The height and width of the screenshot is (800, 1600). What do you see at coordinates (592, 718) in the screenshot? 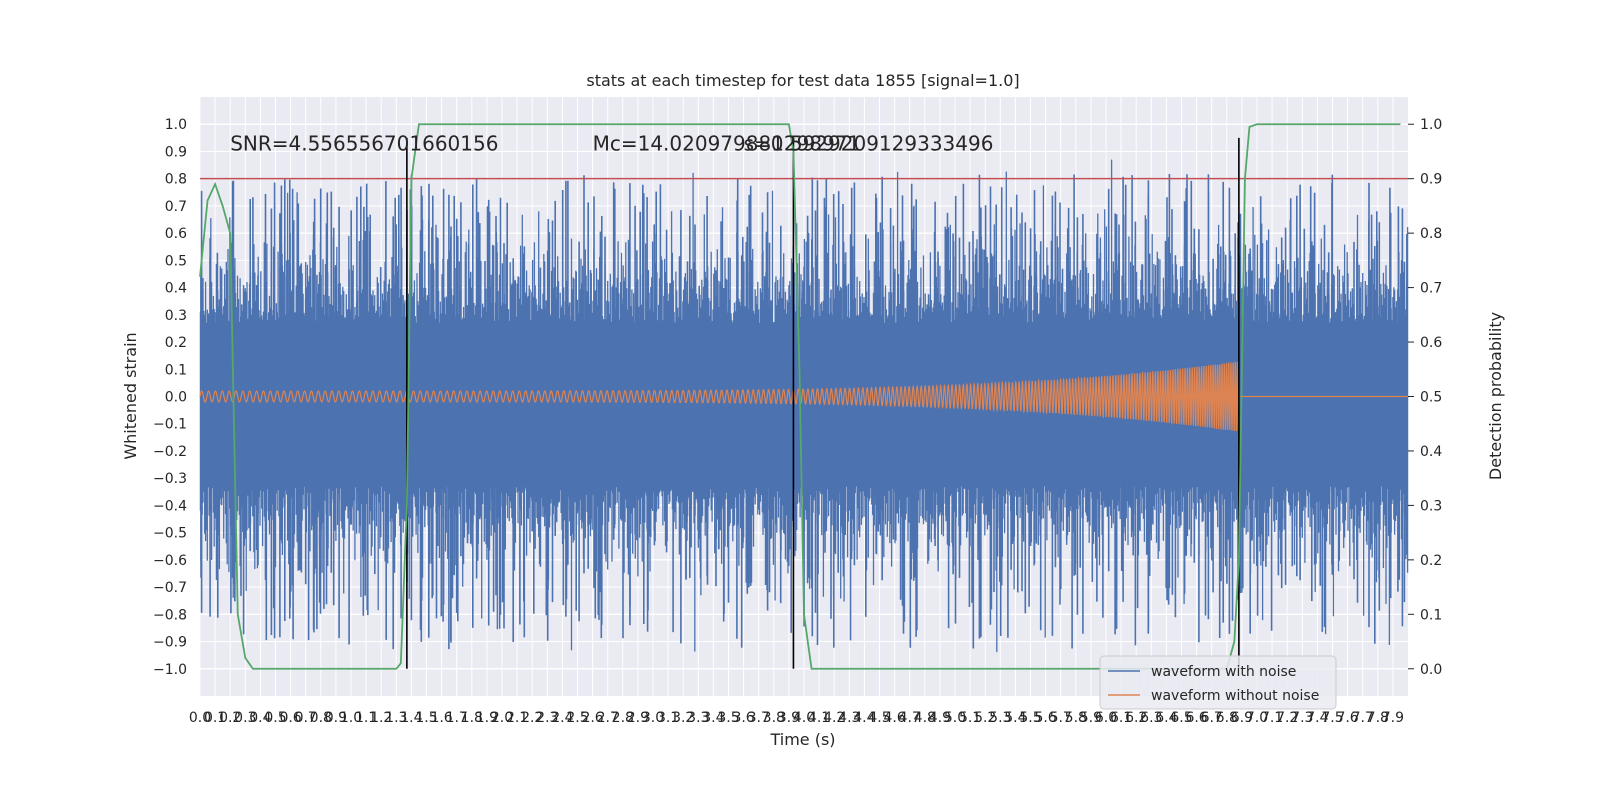
I see `x-tick-label: 2.6` at bounding box center [592, 718].